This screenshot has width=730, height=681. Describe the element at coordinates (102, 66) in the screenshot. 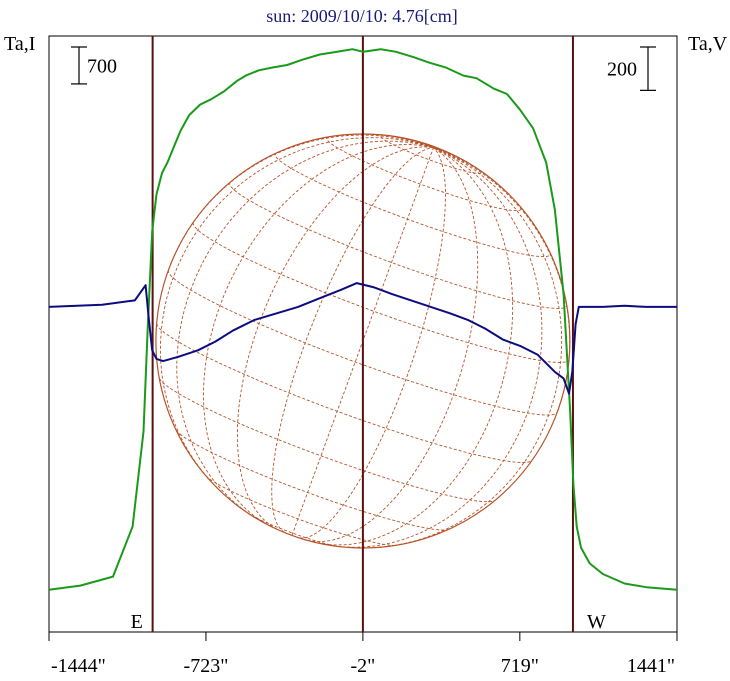

I see `scale-bar-label: 700` at that location.